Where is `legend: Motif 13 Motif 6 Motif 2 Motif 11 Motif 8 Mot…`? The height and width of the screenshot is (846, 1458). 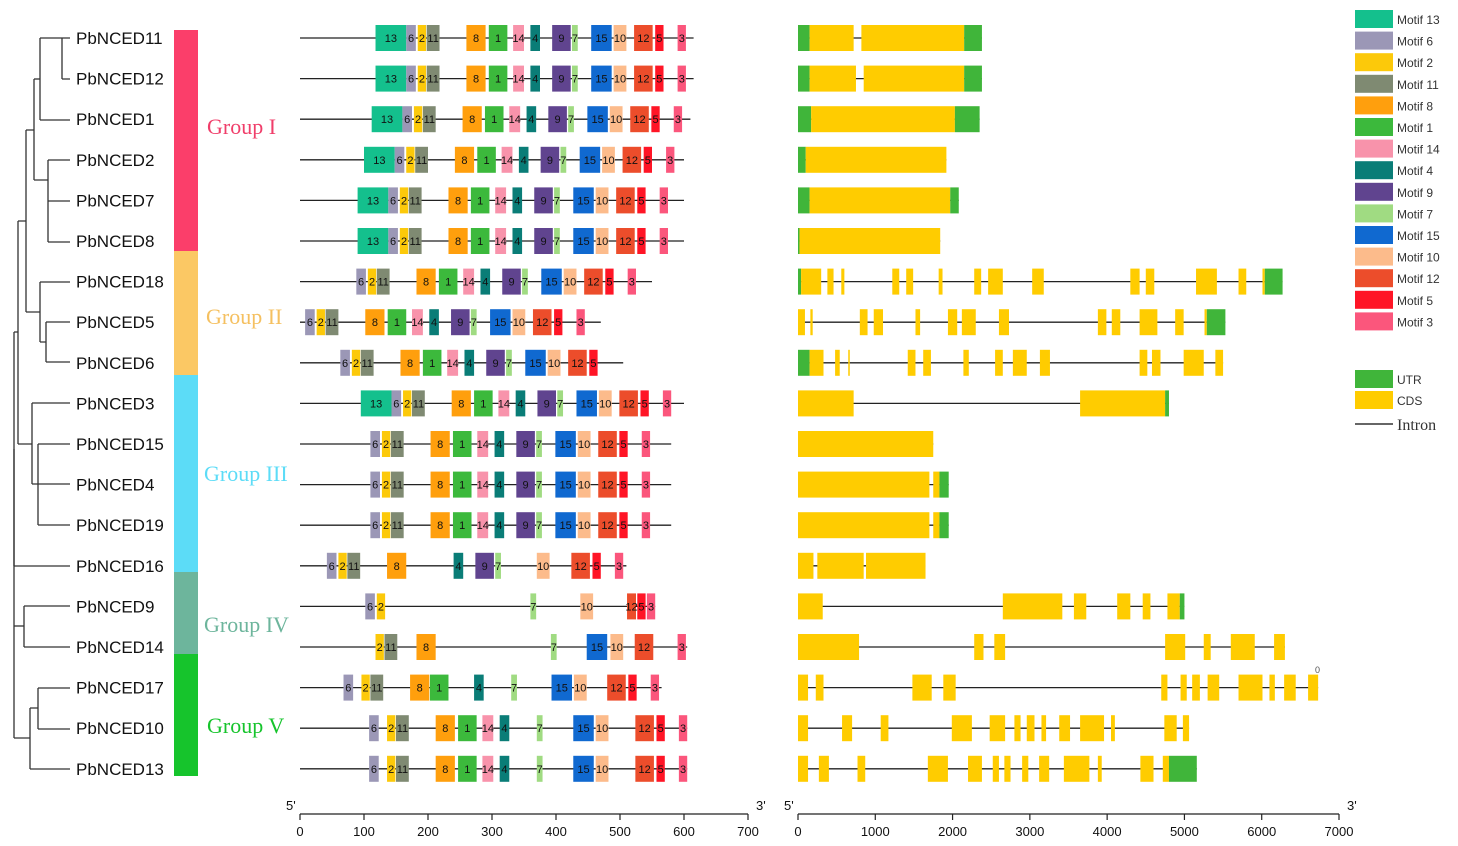
legend: Motif 13 Motif 6 Motif 2 Motif 11 Motif 8 Mot… is located at coordinates (1397, 222).